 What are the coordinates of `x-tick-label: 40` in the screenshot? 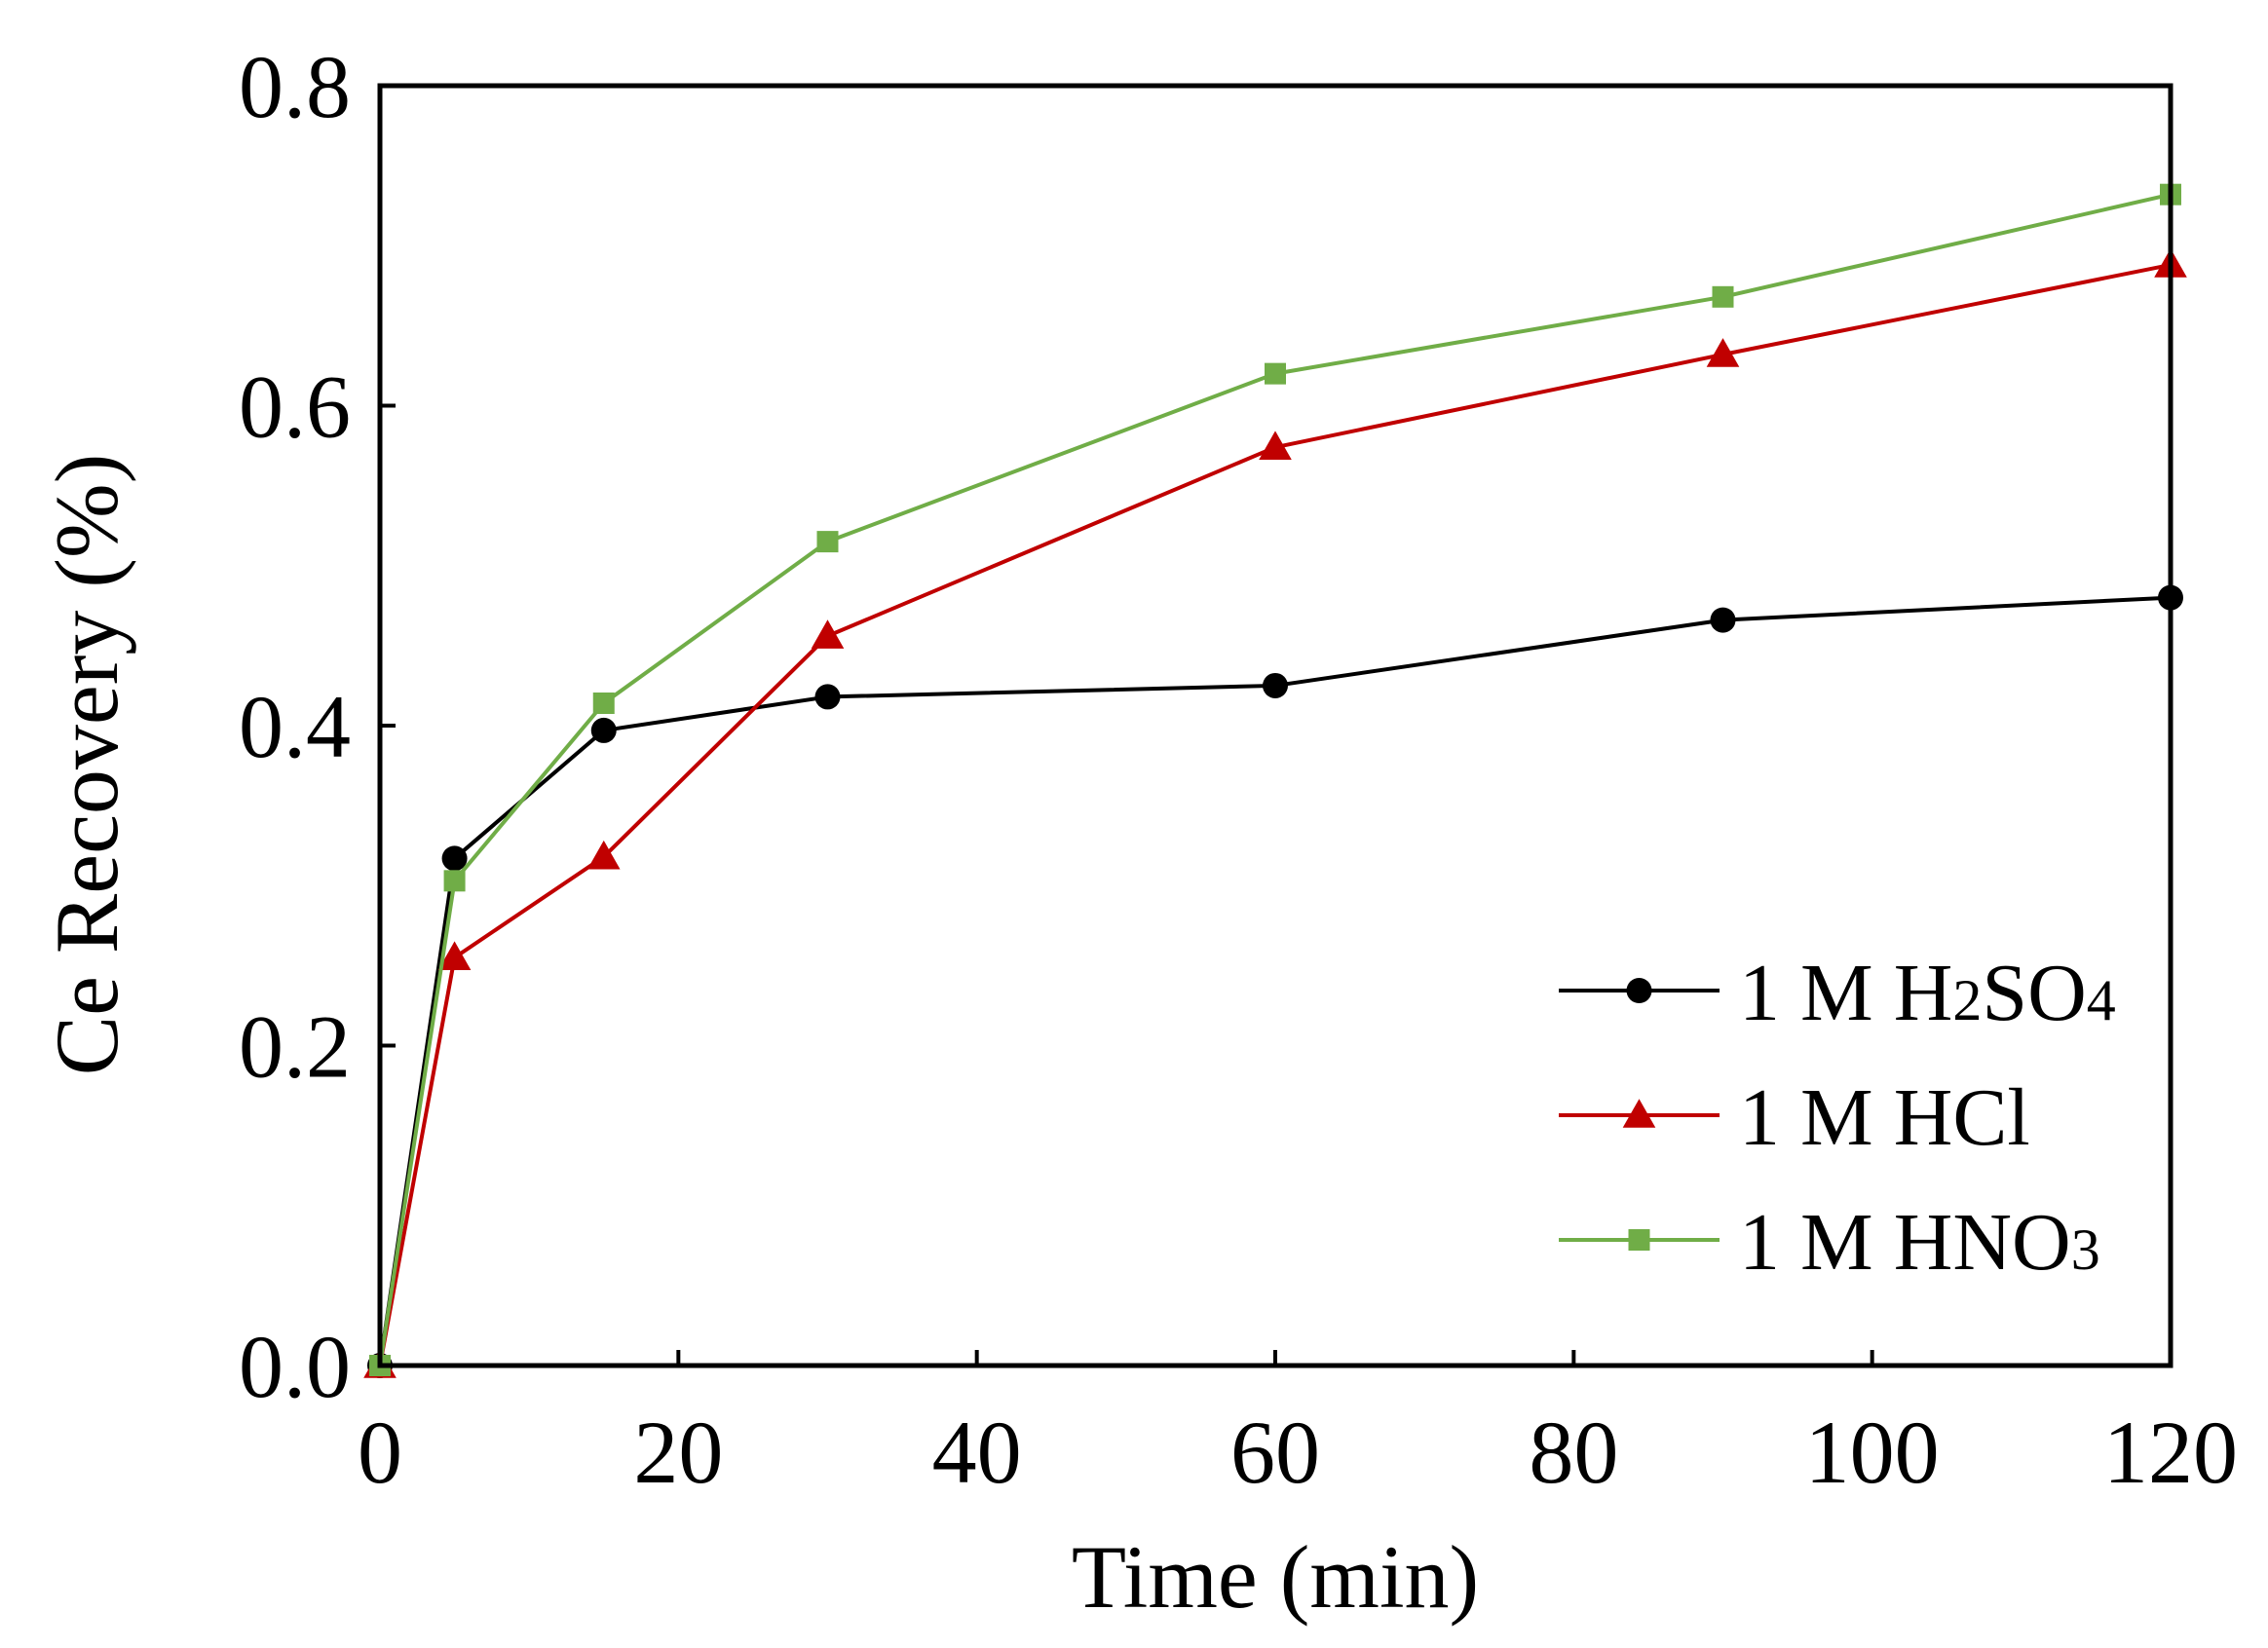 It's located at (977, 1452).